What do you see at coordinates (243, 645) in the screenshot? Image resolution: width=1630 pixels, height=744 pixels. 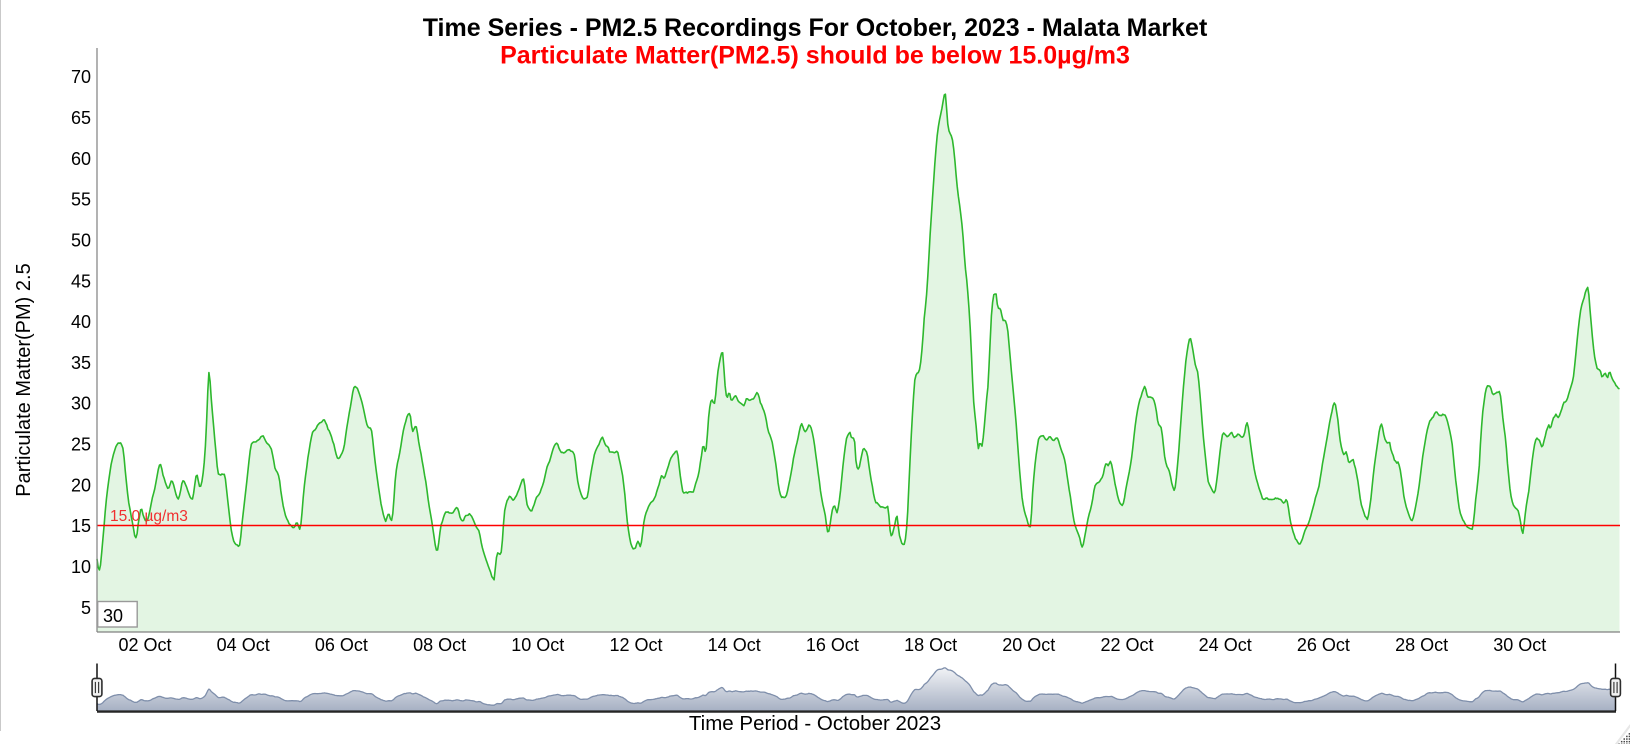 I see `svg-text: 04 Oct` at bounding box center [243, 645].